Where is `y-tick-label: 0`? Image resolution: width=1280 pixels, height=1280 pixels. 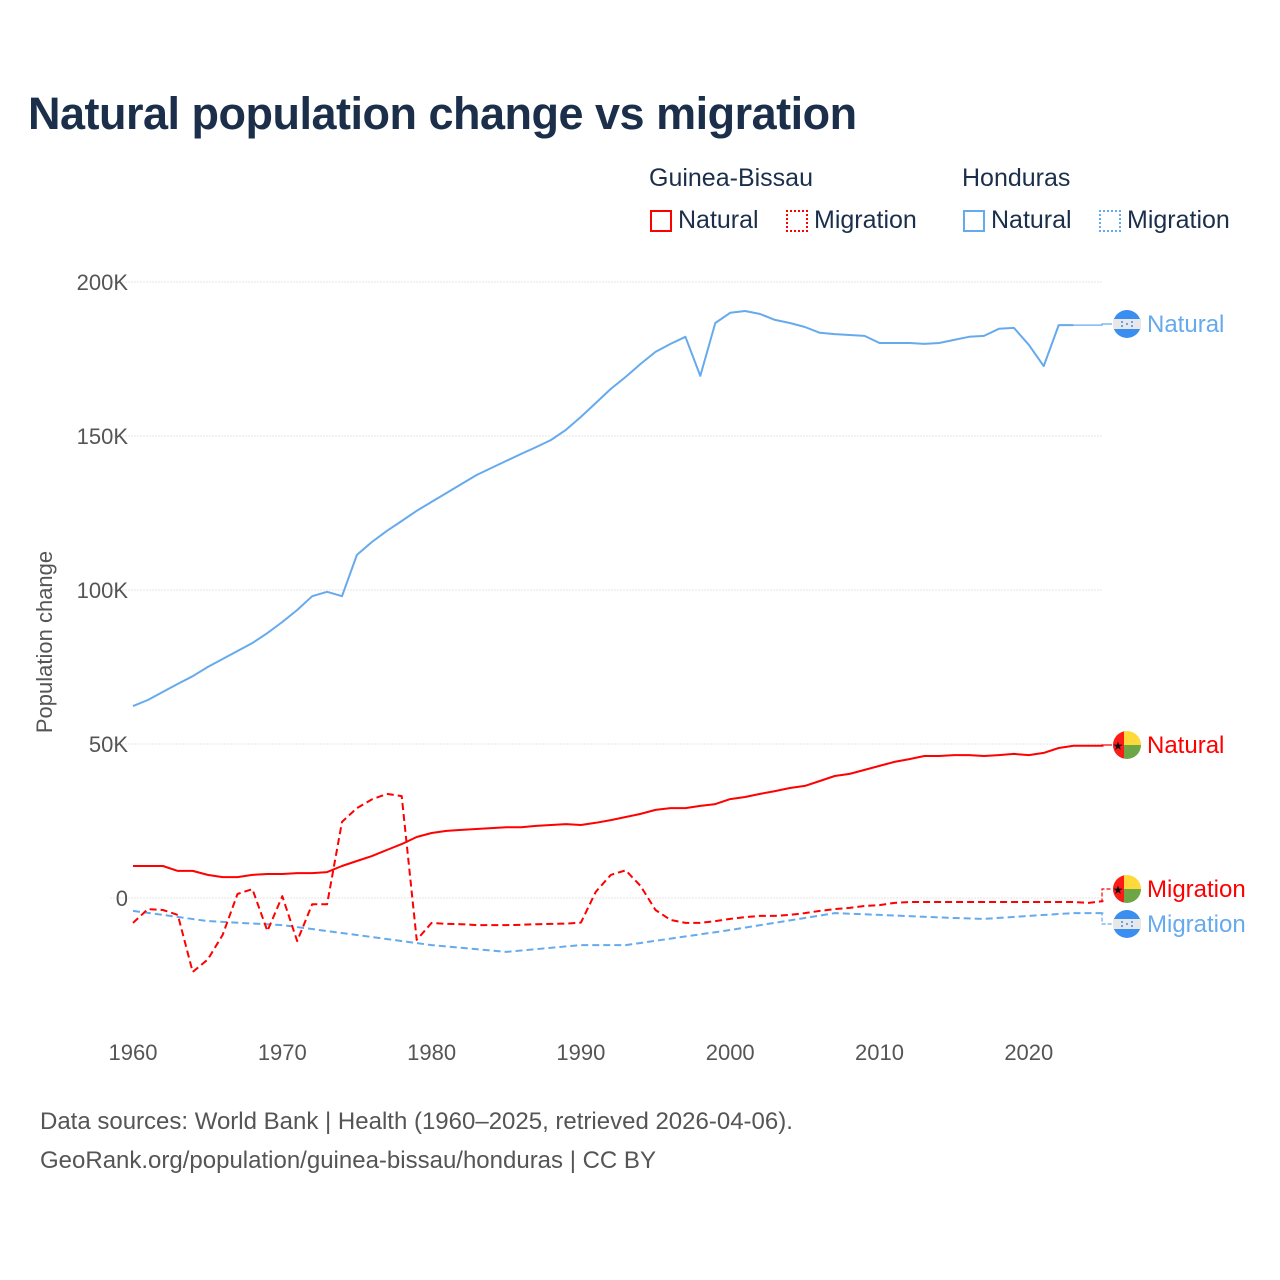 y-tick-label: 0 is located at coordinates (122, 898).